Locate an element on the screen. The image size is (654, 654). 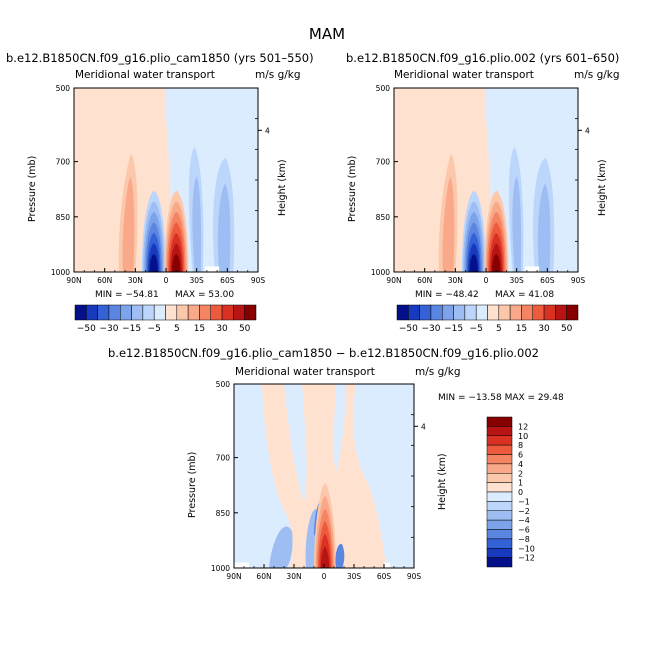
panel3-y2tick-label: 4 is located at coordinates (423, 426).